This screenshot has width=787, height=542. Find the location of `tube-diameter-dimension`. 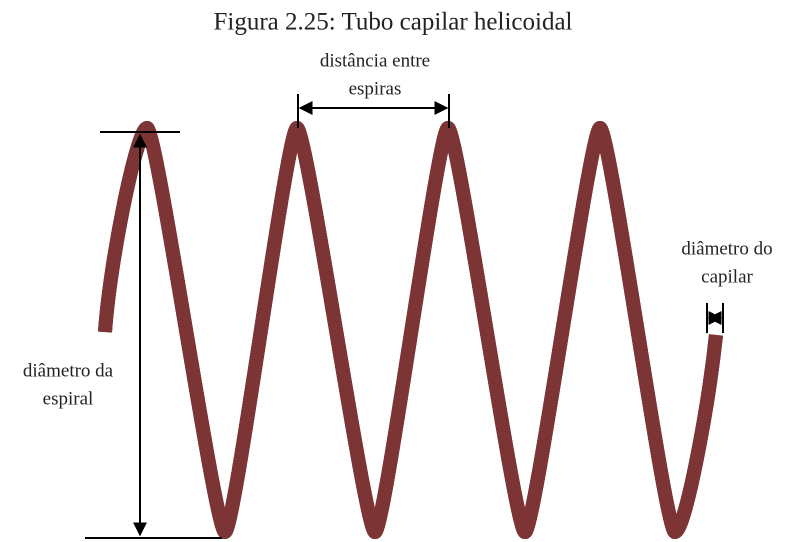

tube-diameter-dimension is located at coordinates (715, 318).